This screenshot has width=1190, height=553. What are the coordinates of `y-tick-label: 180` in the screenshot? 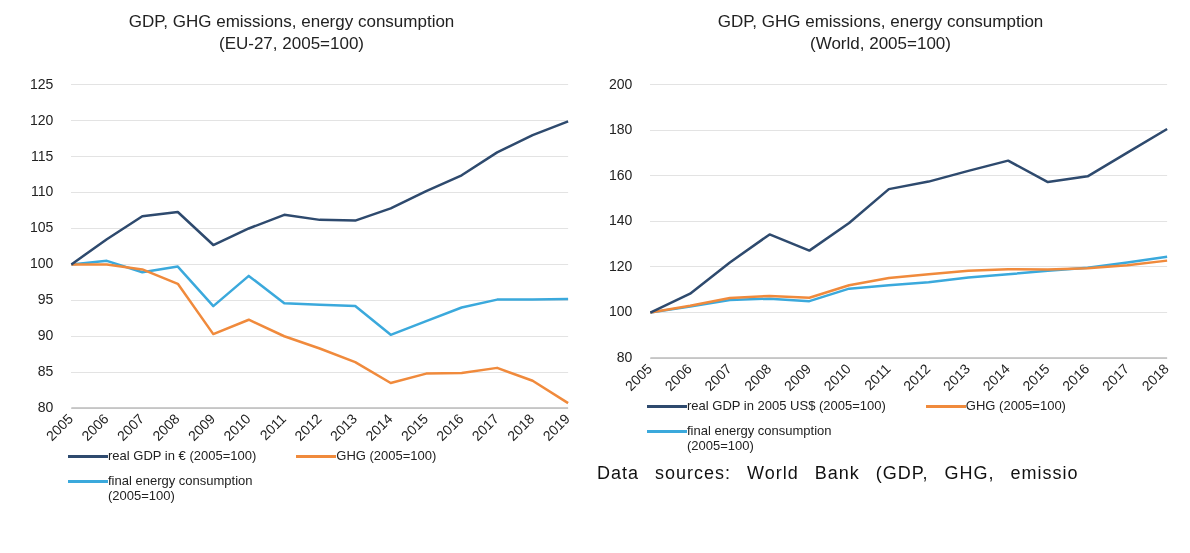 It's located at (621, 129).